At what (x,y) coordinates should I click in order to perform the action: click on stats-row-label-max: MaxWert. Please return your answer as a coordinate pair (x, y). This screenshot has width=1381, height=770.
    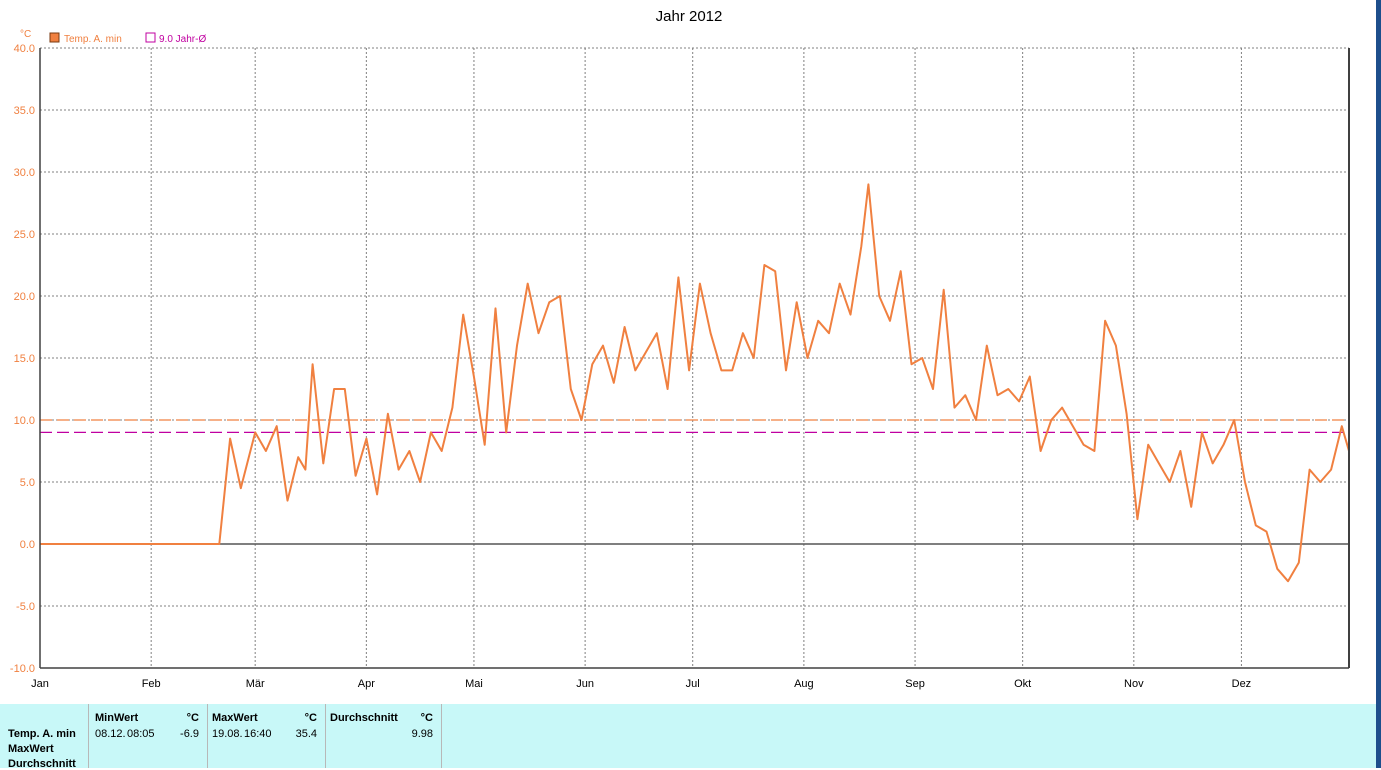
    Looking at the image, I should click on (31, 749).